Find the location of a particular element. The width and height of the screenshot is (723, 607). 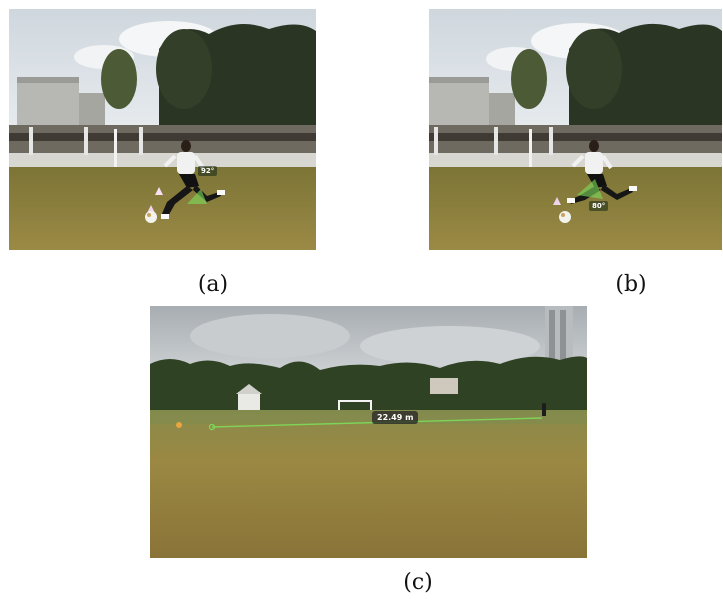

distance-label: 22.49 m is located at coordinates (395, 417).